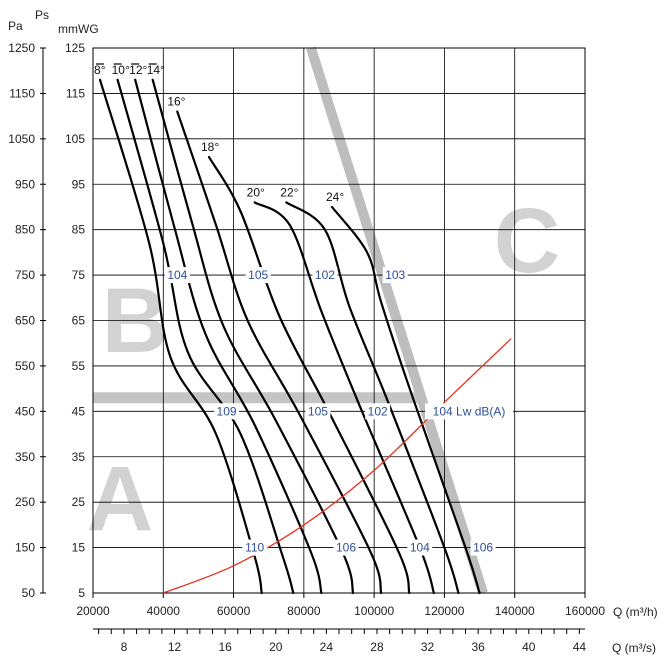 The height and width of the screenshot is (667, 666). Describe the element at coordinates (75, 139) in the screenshot. I see `inner-axis-tick-label: 105` at that location.